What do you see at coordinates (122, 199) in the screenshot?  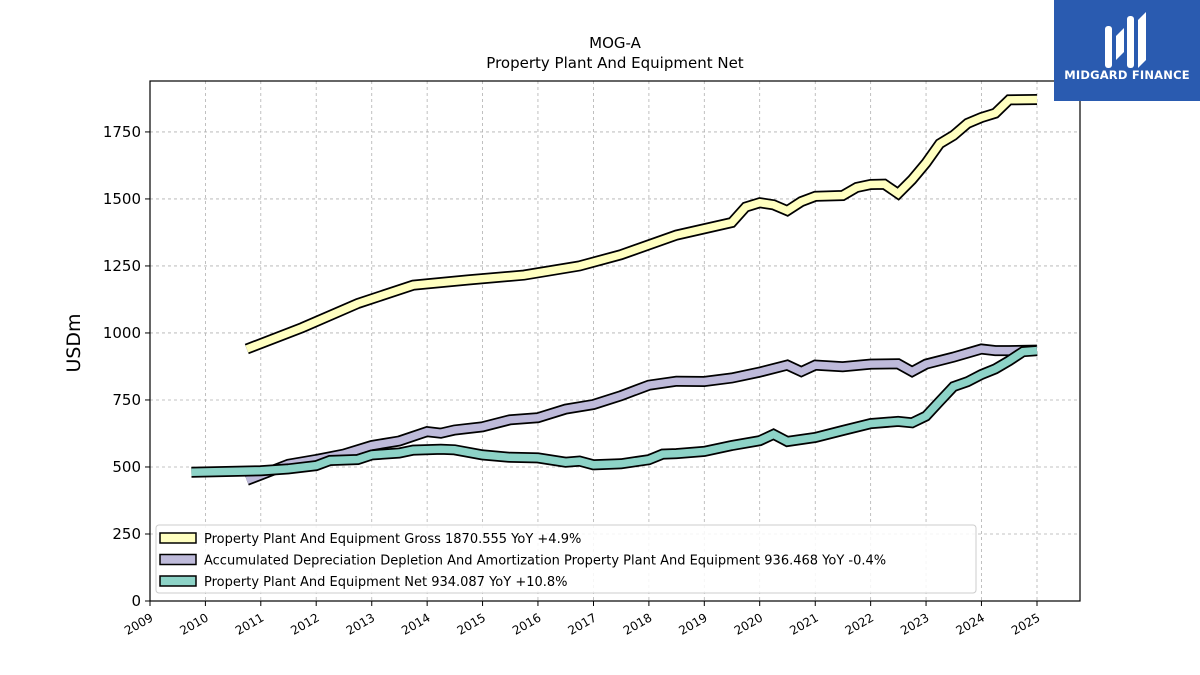 I see `y-tick-label: 1500` at bounding box center [122, 199].